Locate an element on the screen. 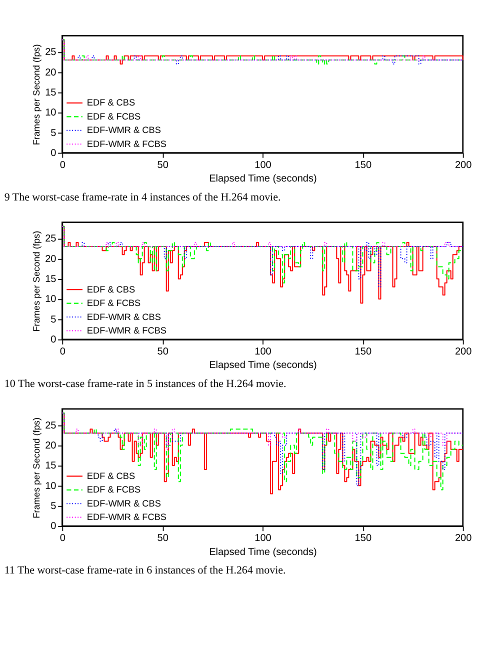 The image size is (483, 649). text: 11 The worst-case frame-rate in 6 instances of the H.264 movie. is located at coordinates (145, 570).